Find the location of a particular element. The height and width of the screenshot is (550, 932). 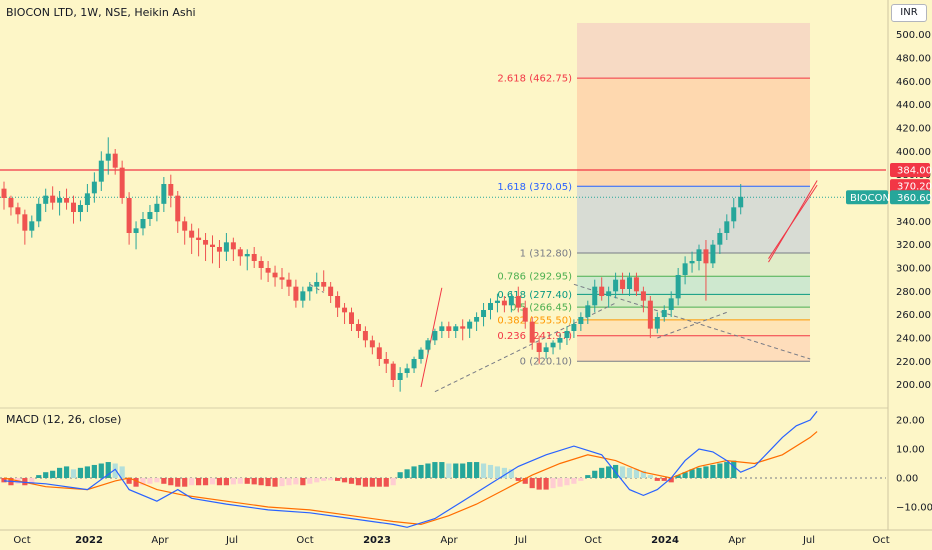

price-tag-label: 384.00 is located at coordinates (914, 170).